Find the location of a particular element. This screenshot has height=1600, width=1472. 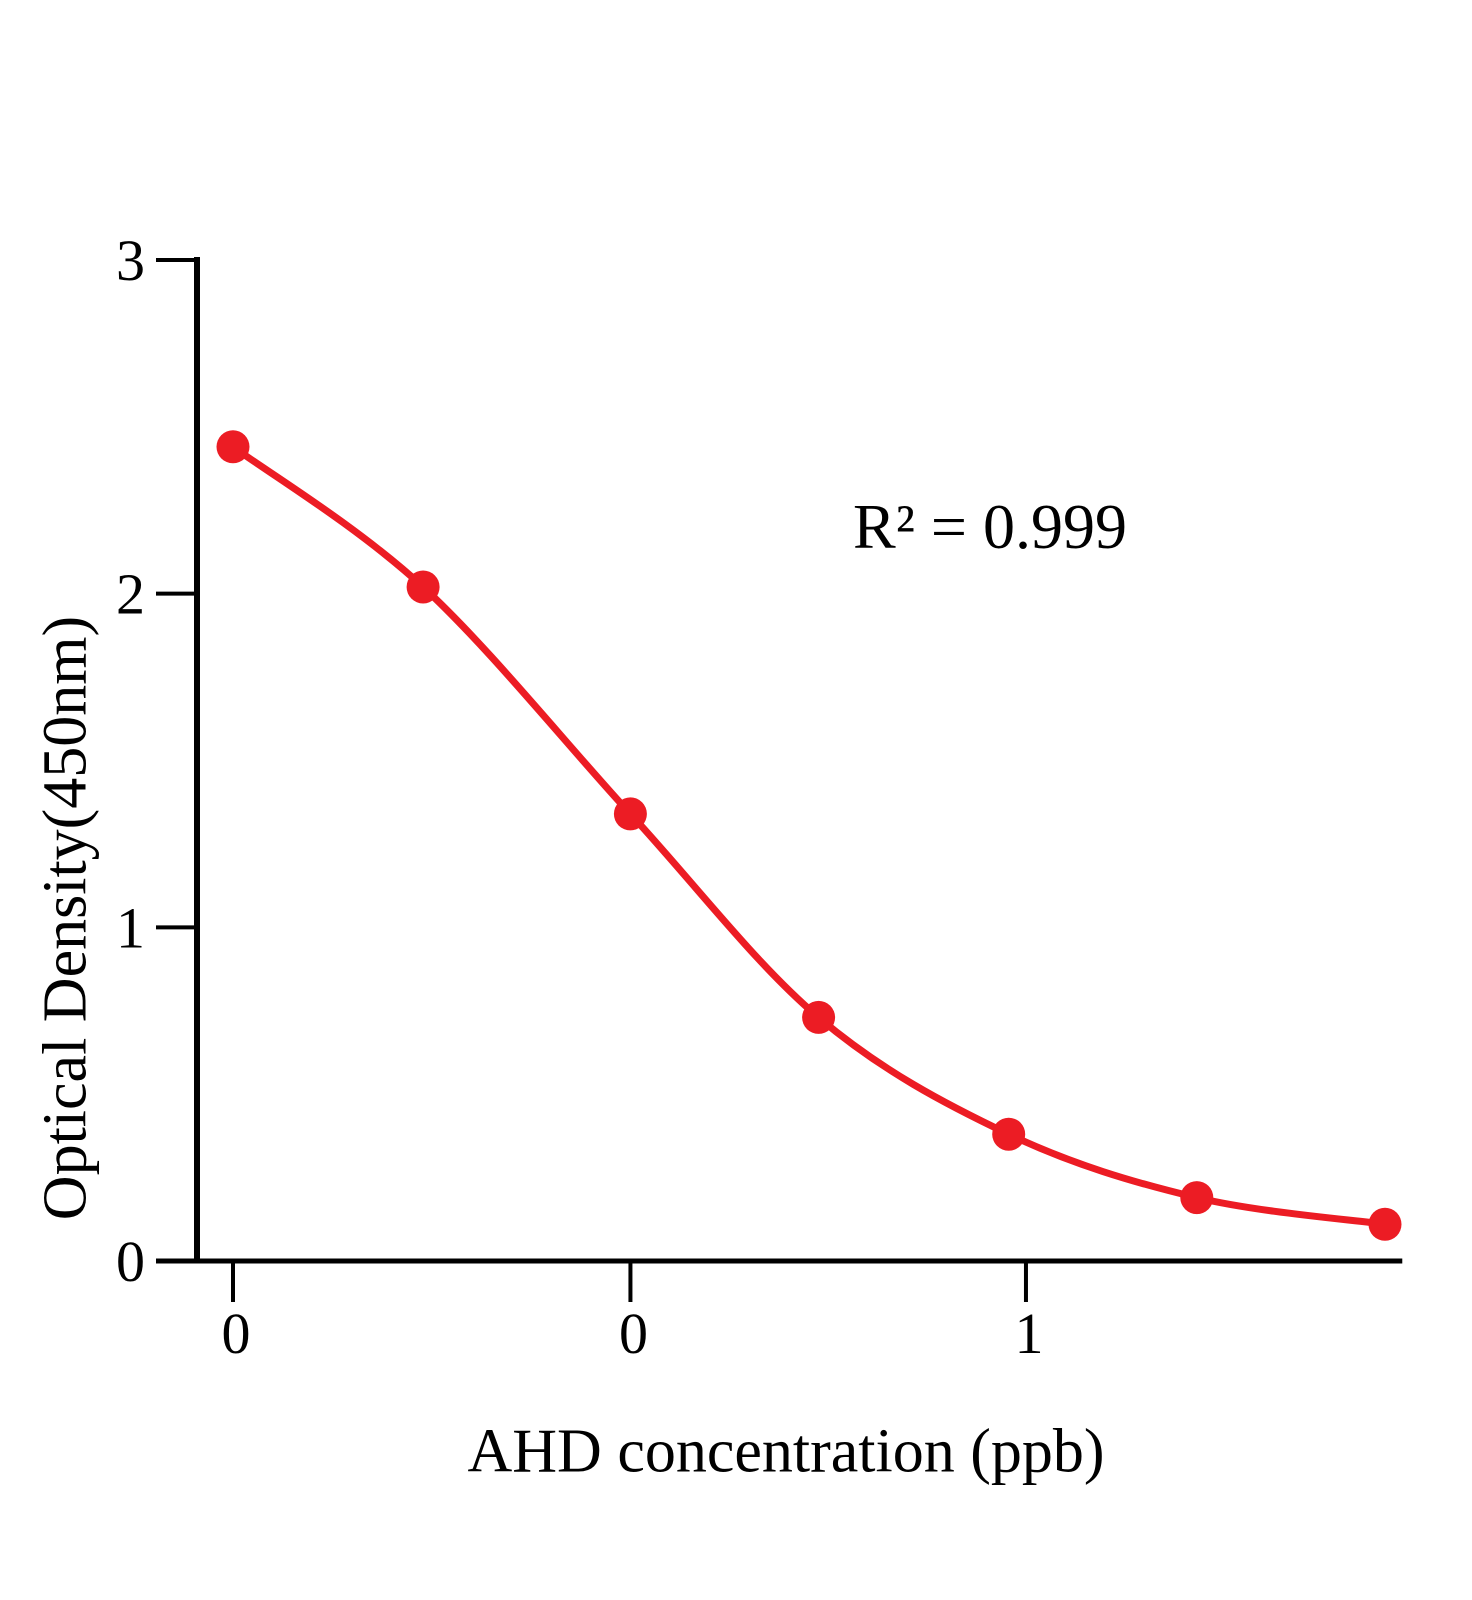

y-axis-title: Optical Density(450nm) is located at coordinates (65, 918).